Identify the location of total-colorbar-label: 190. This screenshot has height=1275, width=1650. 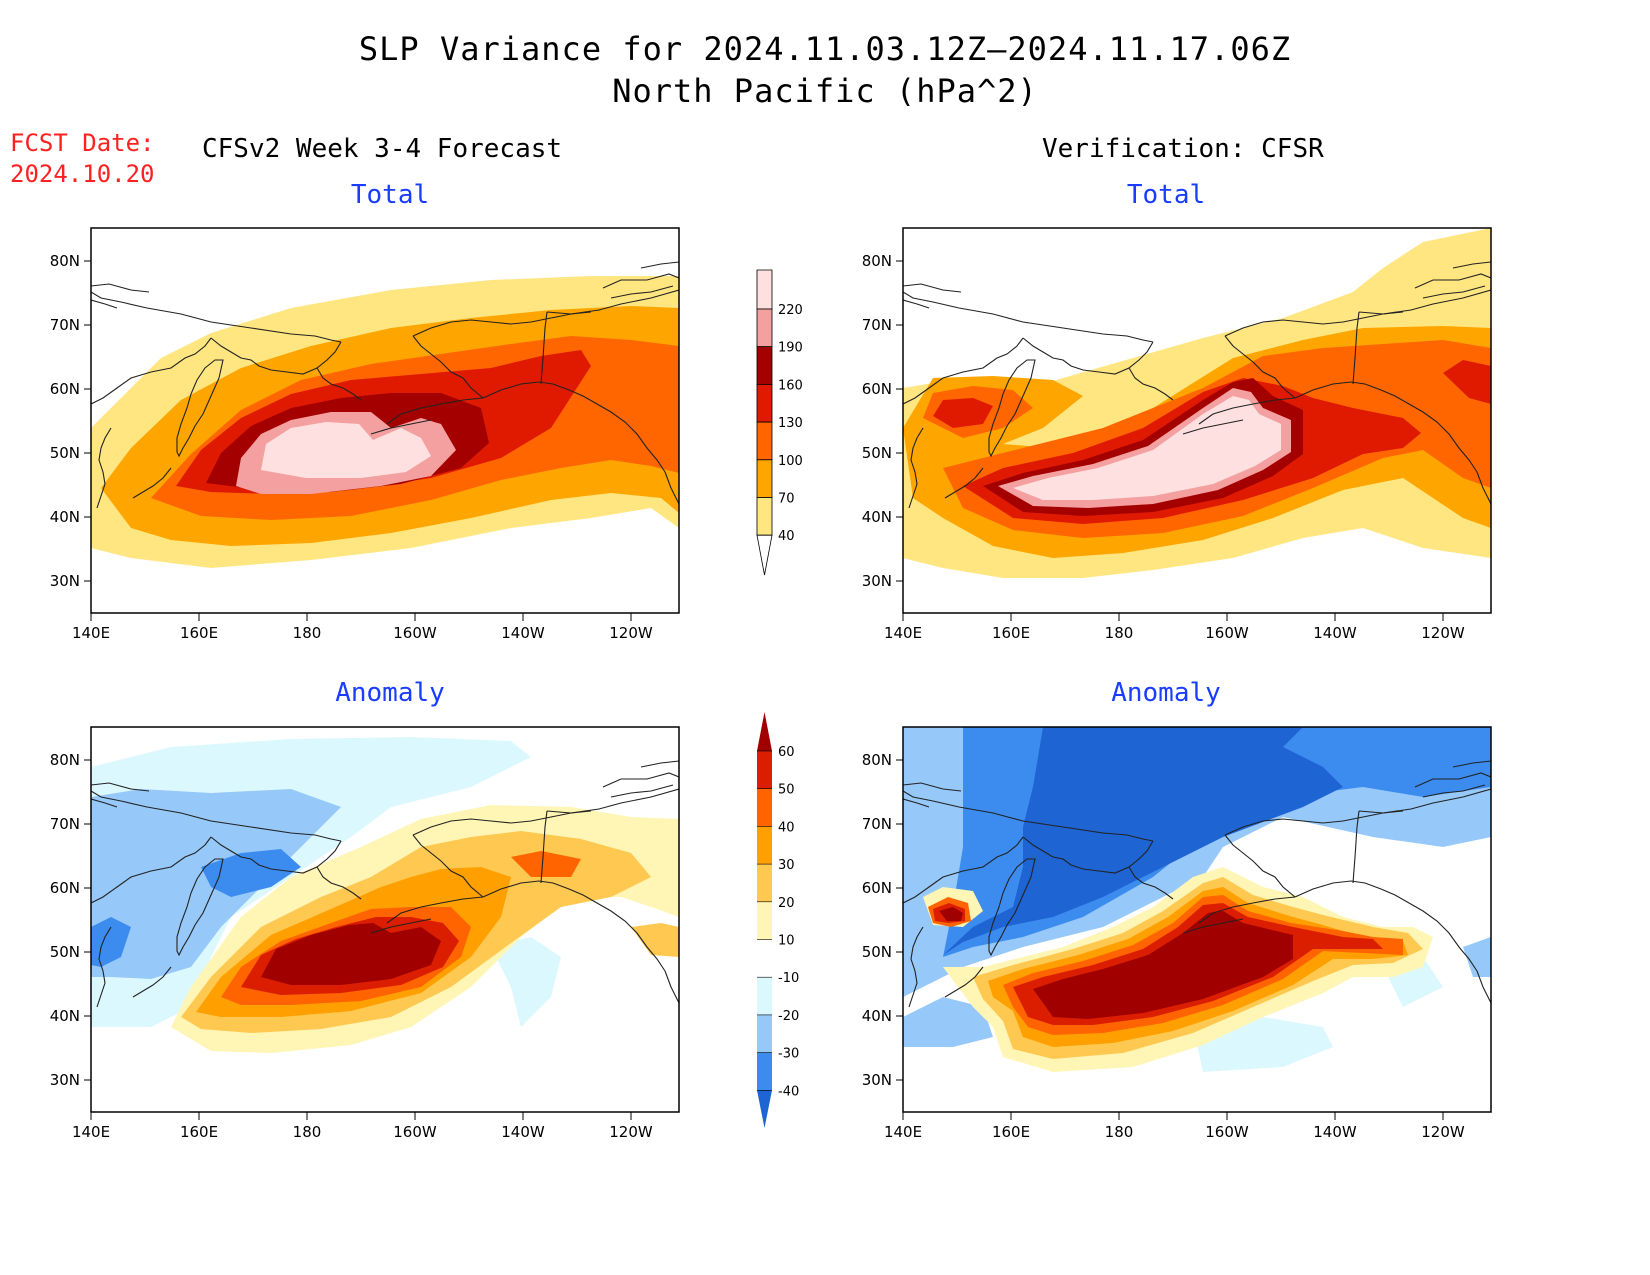
(790, 348).